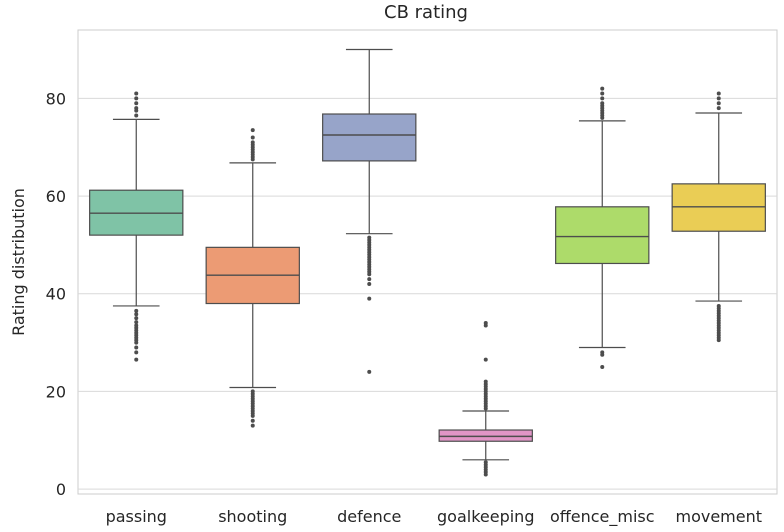 The image size is (784, 532). What do you see at coordinates (56, 98) in the screenshot?
I see `y-tick-label: 80` at bounding box center [56, 98].